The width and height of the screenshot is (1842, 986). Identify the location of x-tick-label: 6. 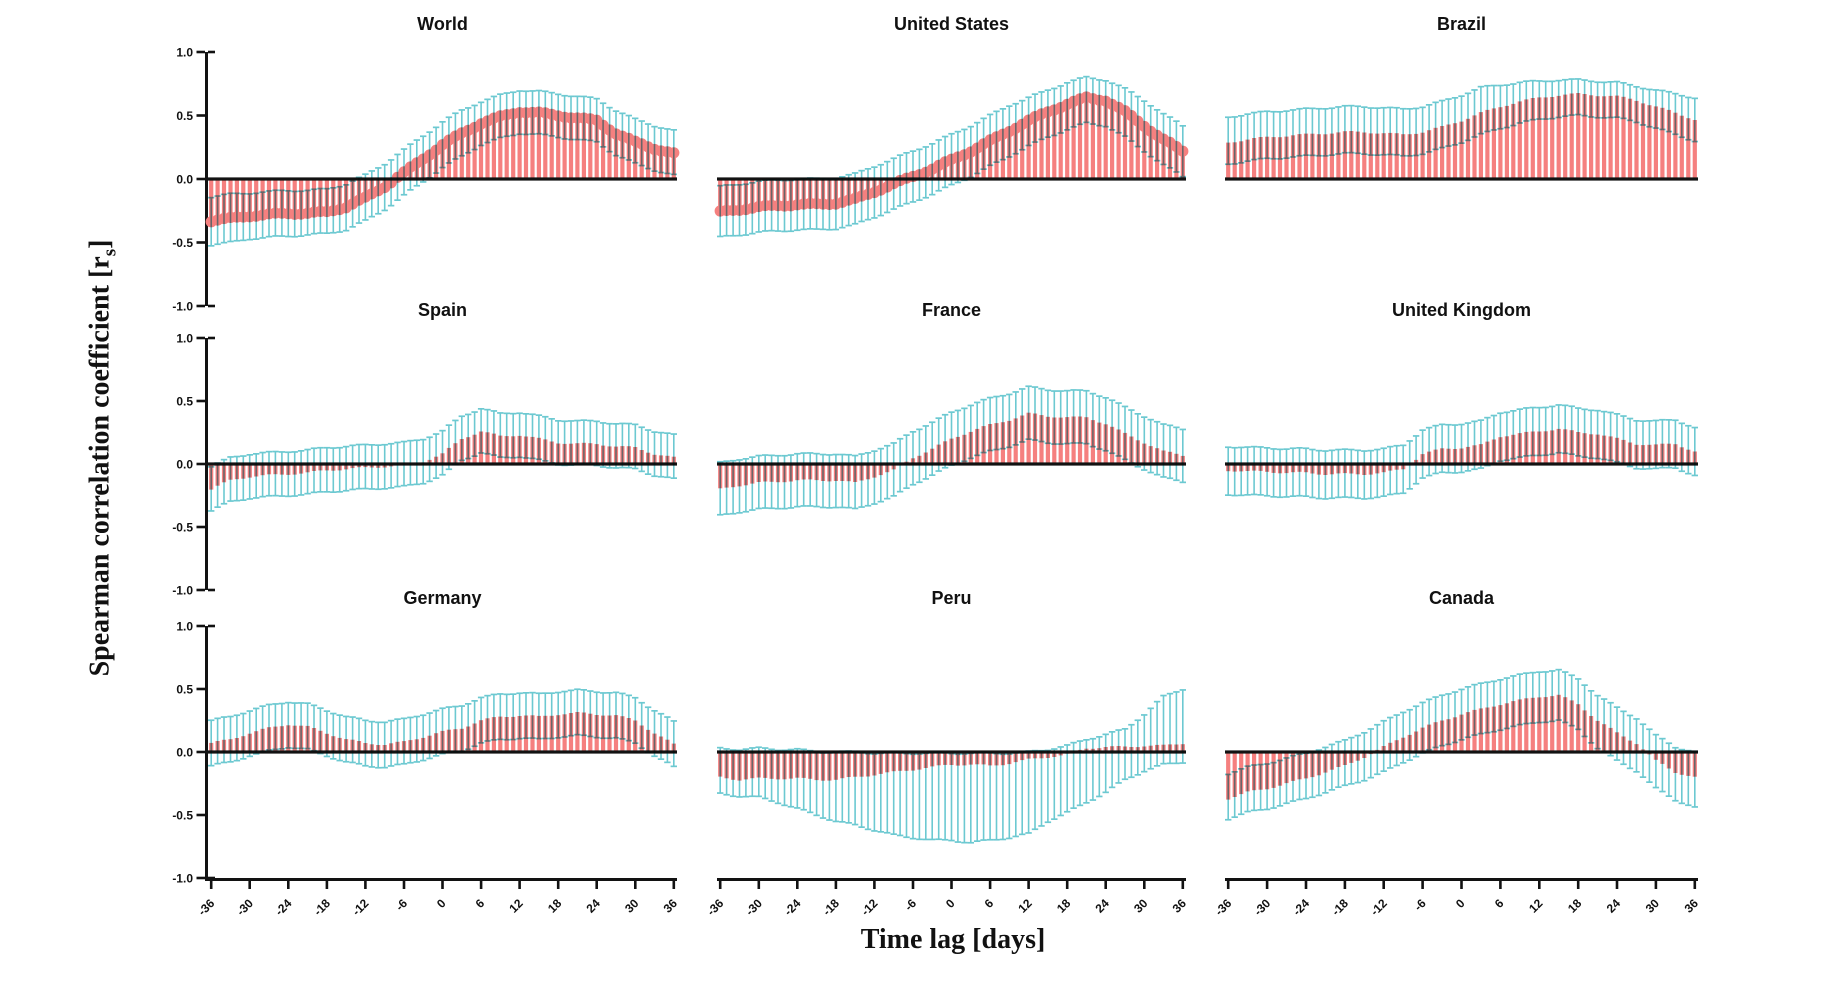
(1499, 903).